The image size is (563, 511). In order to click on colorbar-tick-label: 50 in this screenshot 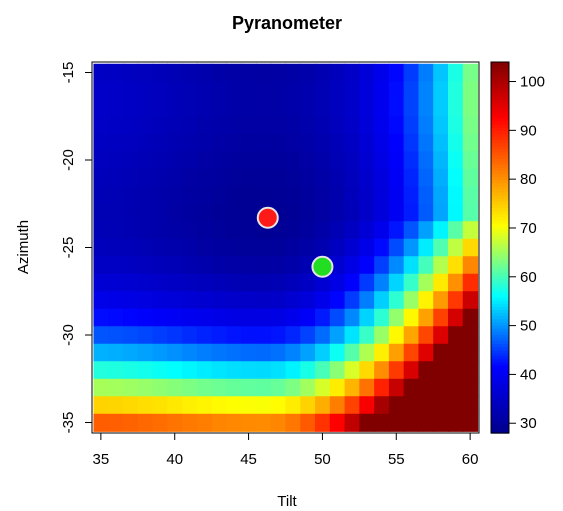, I will do `click(528, 326)`.